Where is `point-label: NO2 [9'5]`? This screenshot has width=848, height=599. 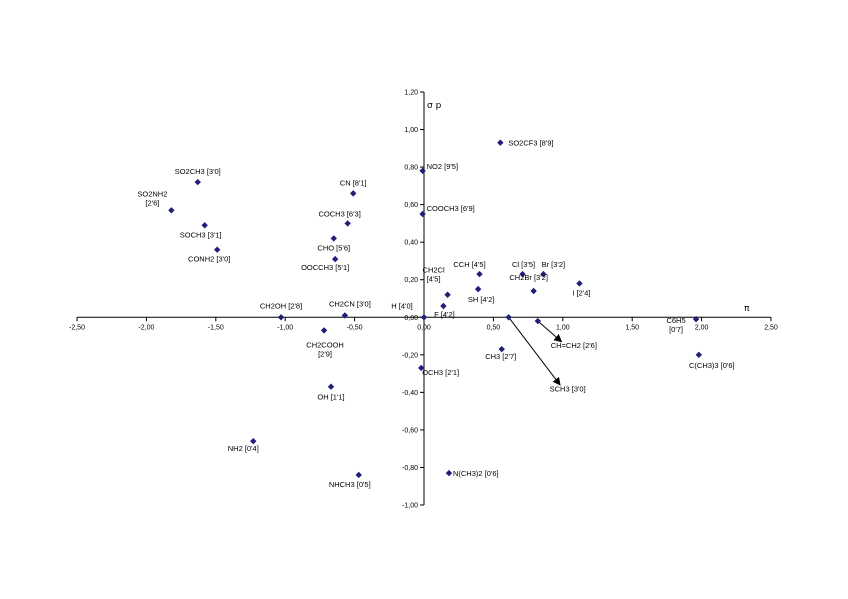
point-label: NO2 [9'5] is located at coordinates (442, 166).